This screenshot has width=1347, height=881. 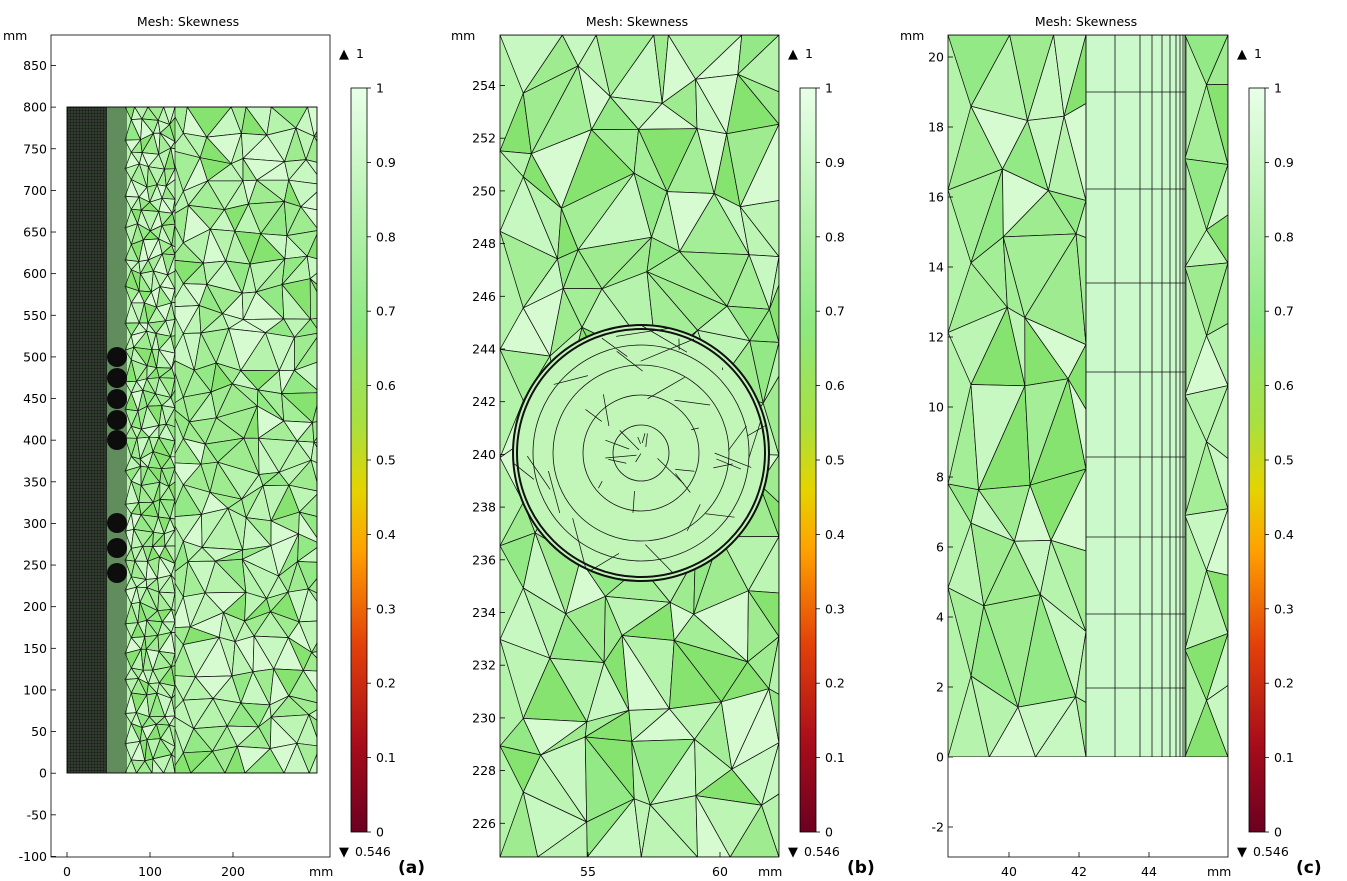 What do you see at coordinates (484, 454) in the screenshot?
I see `y-tick-label: 240` at bounding box center [484, 454].